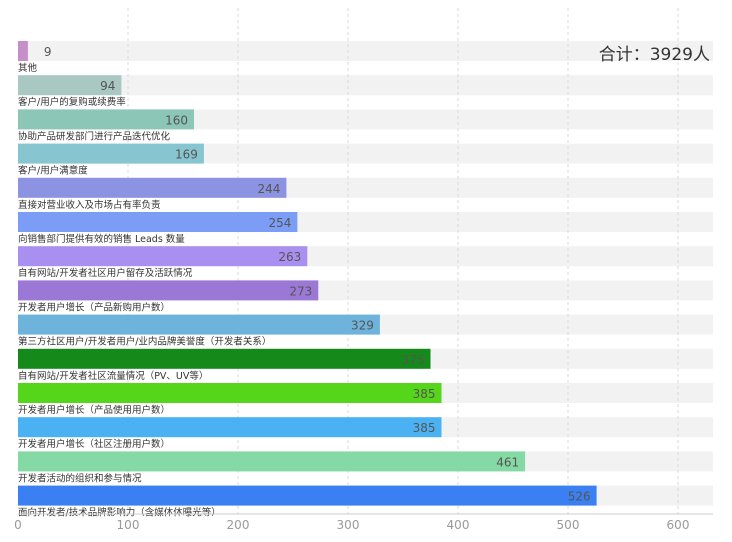 This screenshot has height=542, width=732. What do you see at coordinates (678, 525) in the screenshot?
I see `x-tick-label: 600` at bounding box center [678, 525].